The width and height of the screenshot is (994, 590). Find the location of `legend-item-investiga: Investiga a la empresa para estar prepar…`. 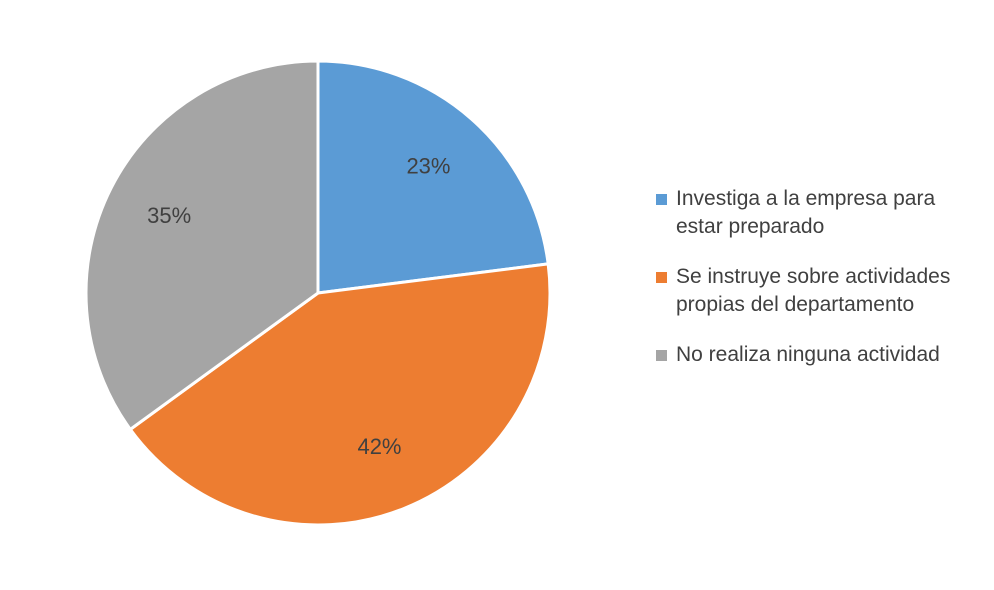

legend-item-investiga: Investiga a la empresa para estar prepar… is located at coordinates (816, 213).